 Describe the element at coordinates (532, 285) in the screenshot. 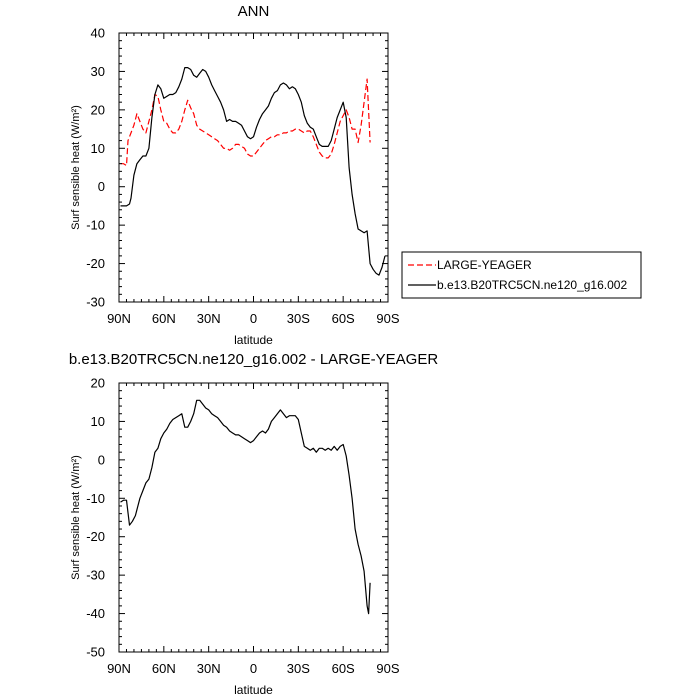

I see `legend-label: b.e13.B20TRC5CN.ne120_g16.002` at that location.